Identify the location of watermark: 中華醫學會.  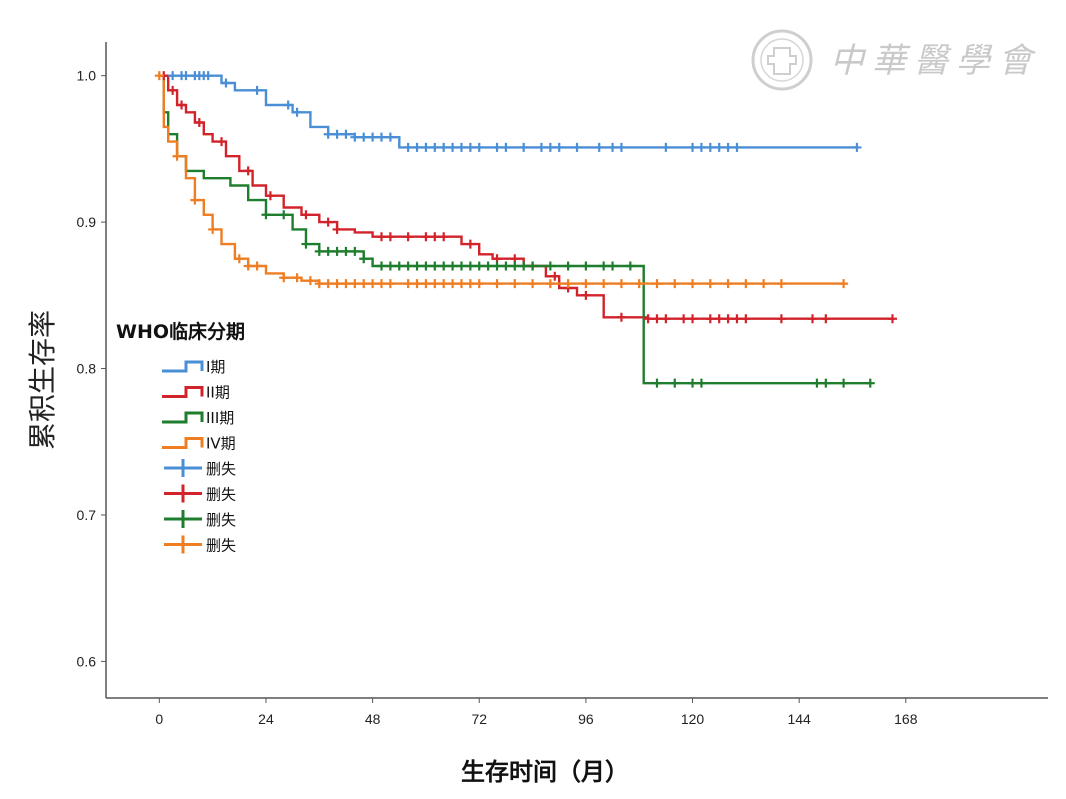
(891, 60).